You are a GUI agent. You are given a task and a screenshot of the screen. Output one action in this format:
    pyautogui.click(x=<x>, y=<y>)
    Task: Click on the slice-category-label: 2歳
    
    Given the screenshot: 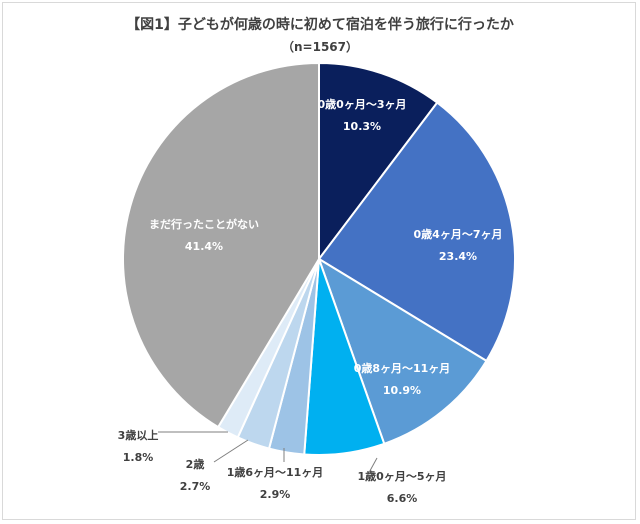 What is the action you would take?
    pyautogui.click(x=195, y=464)
    